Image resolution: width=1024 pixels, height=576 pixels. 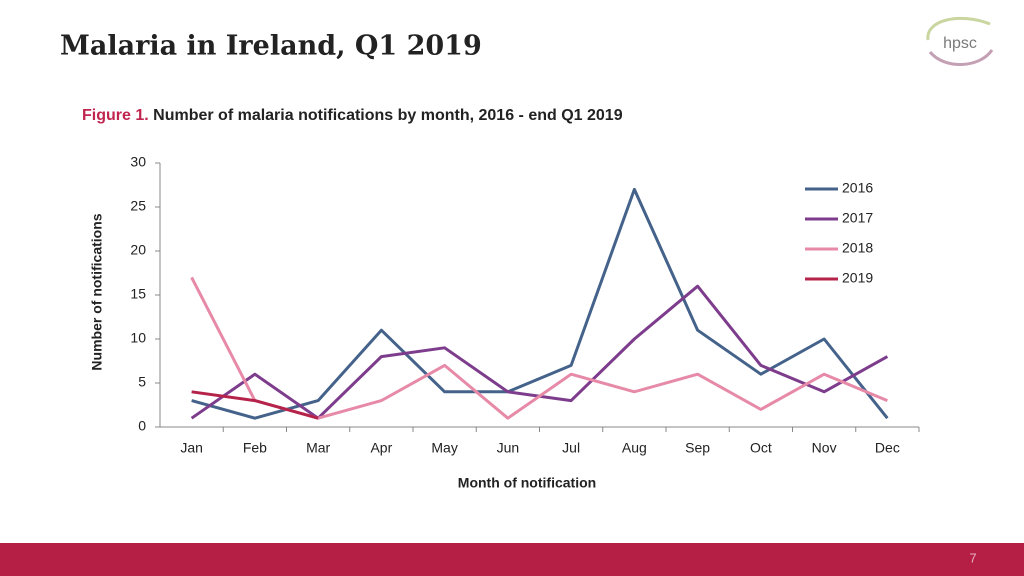 I want to click on legend-label: 2019, so click(x=857, y=278).